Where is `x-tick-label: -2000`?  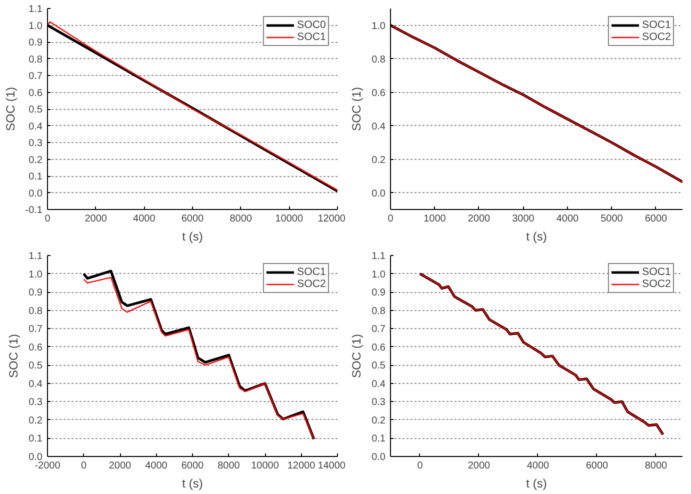
x-tick-label: -2000 is located at coordinates (47, 466).